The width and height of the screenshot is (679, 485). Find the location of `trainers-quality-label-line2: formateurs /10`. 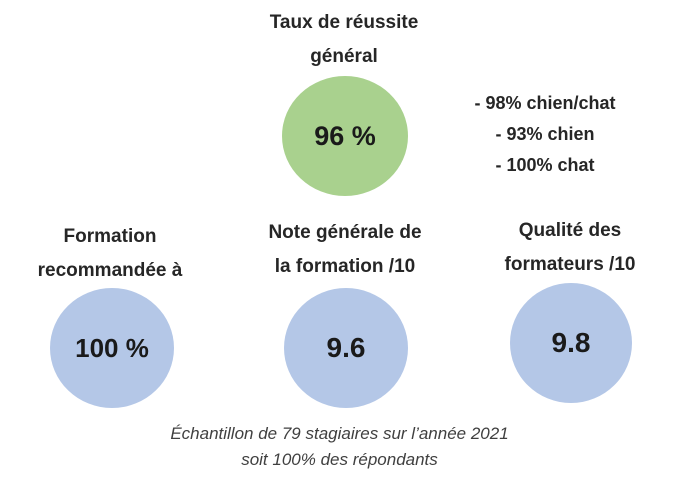

trainers-quality-label-line2: formateurs /10 is located at coordinates (570, 264).